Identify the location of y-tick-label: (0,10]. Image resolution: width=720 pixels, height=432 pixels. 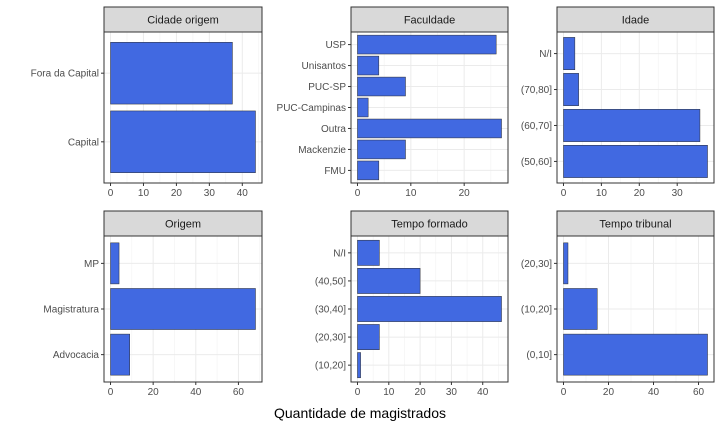
(539, 355).